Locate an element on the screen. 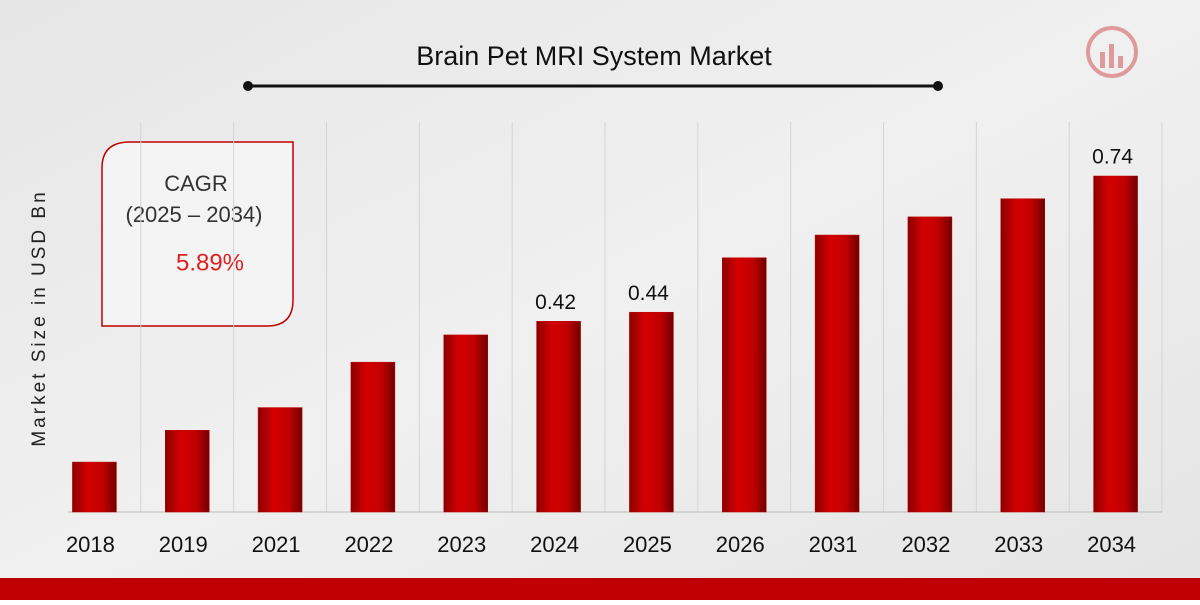 The height and width of the screenshot is (605, 1200). y-axis-label: Market Size in USD Bn is located at coordinates (39, 317).